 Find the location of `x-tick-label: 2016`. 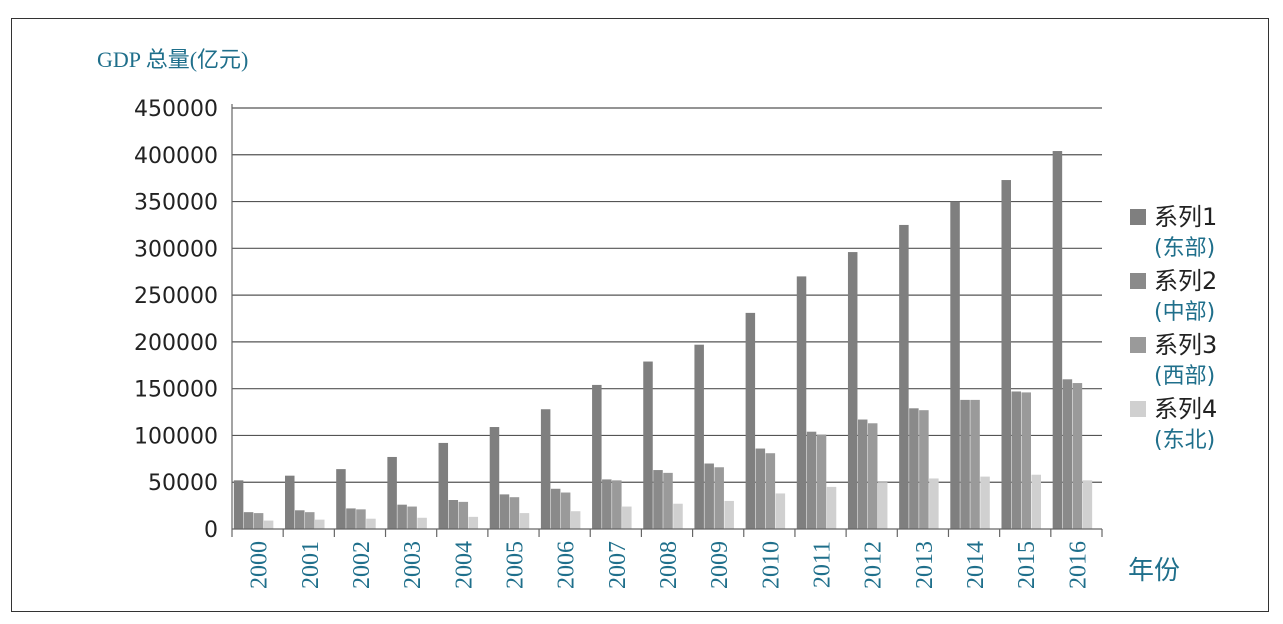

x-tick-label: 2016 is located at coordinates (1078, 565).